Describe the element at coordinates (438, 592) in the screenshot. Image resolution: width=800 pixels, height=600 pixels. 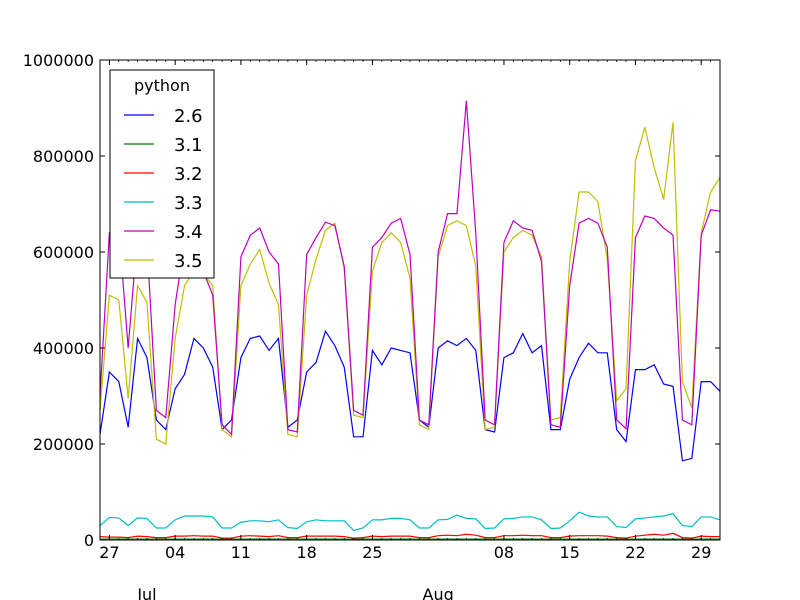
I see `x-month-label: Aug` at that location.